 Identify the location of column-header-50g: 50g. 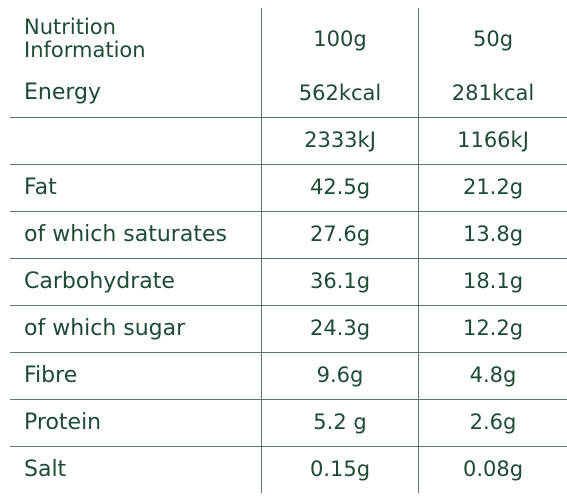
(492, 39).